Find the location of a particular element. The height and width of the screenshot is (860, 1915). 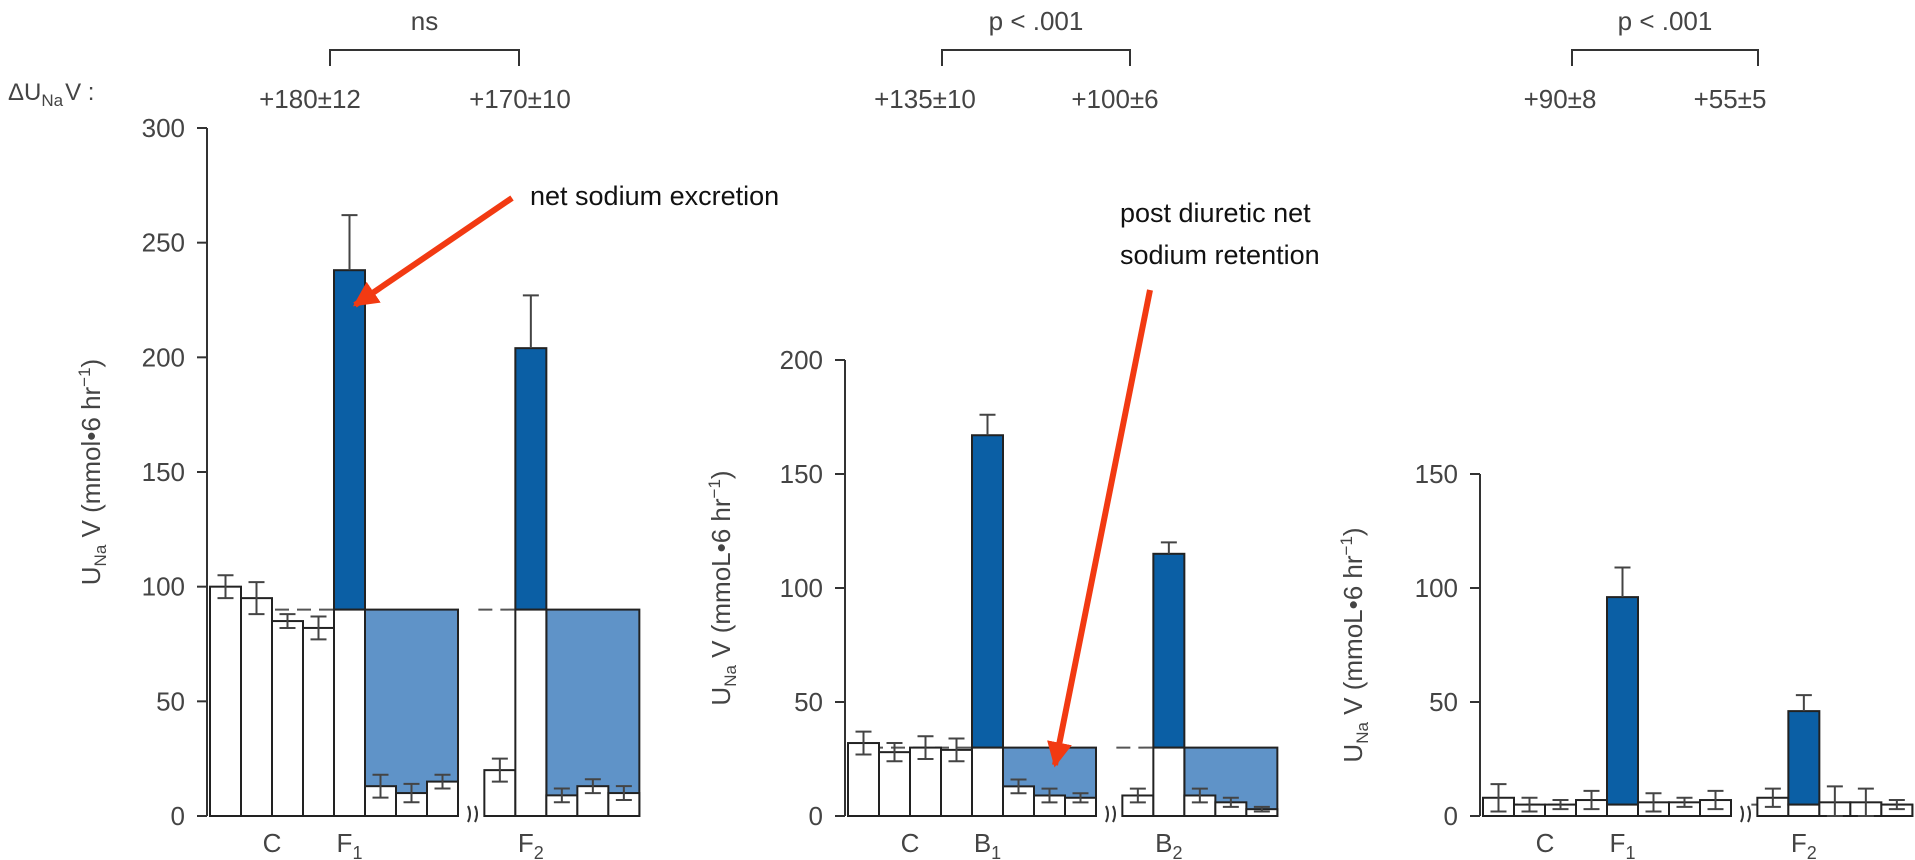

annotation-post-diuretic-line1: post diuretic net is located at coordinates (1215, 213).